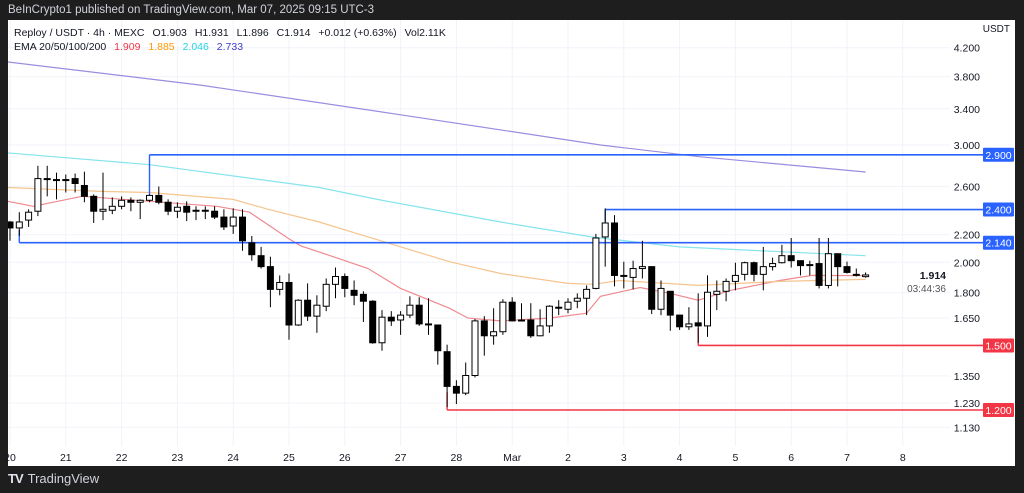 The height and width of the screenshot is (493, 1024). What do you see at coordinates (967, 187) in the screenshot?
I see `price-tick-label: 2.600` at bounding box center [967, 187].